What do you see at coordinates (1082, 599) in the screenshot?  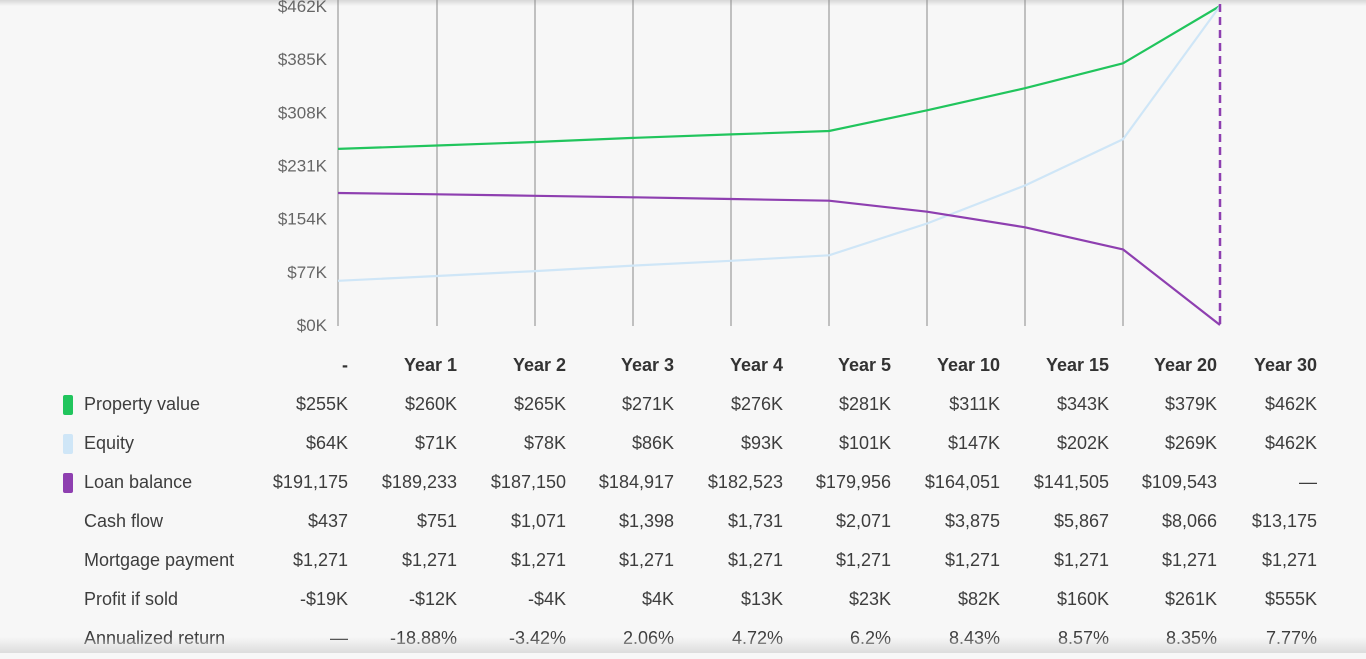 I see `table-cell: $160K` at bounding box center [1082, 599].